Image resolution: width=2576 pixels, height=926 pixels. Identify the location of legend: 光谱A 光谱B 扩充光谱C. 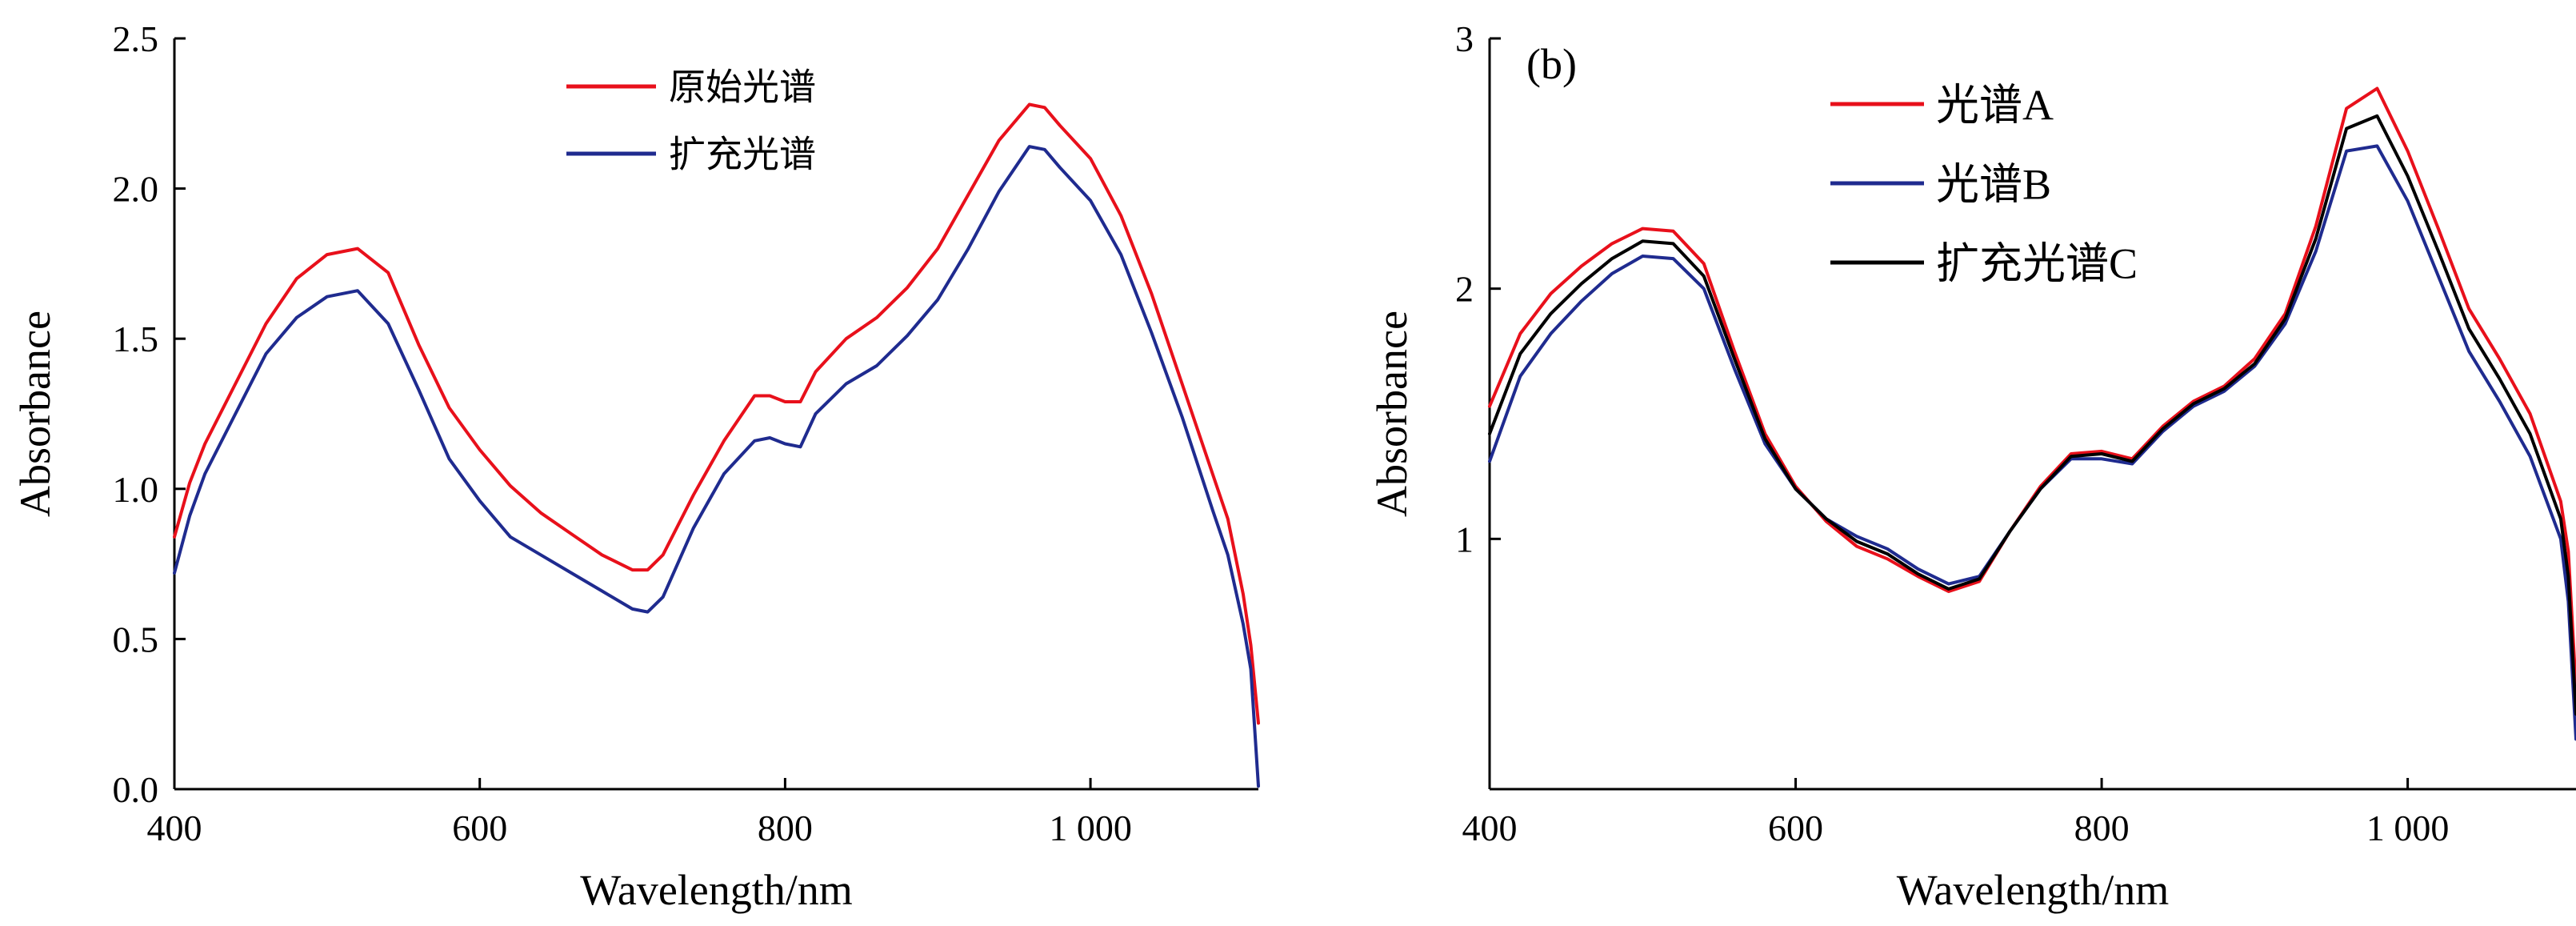
(1984, 184).